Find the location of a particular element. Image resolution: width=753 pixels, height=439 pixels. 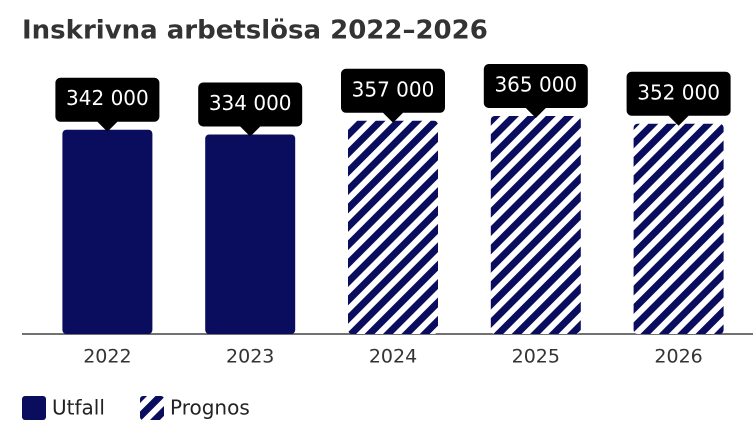

value-label: 365 000 is located at coordinates (535, 85).